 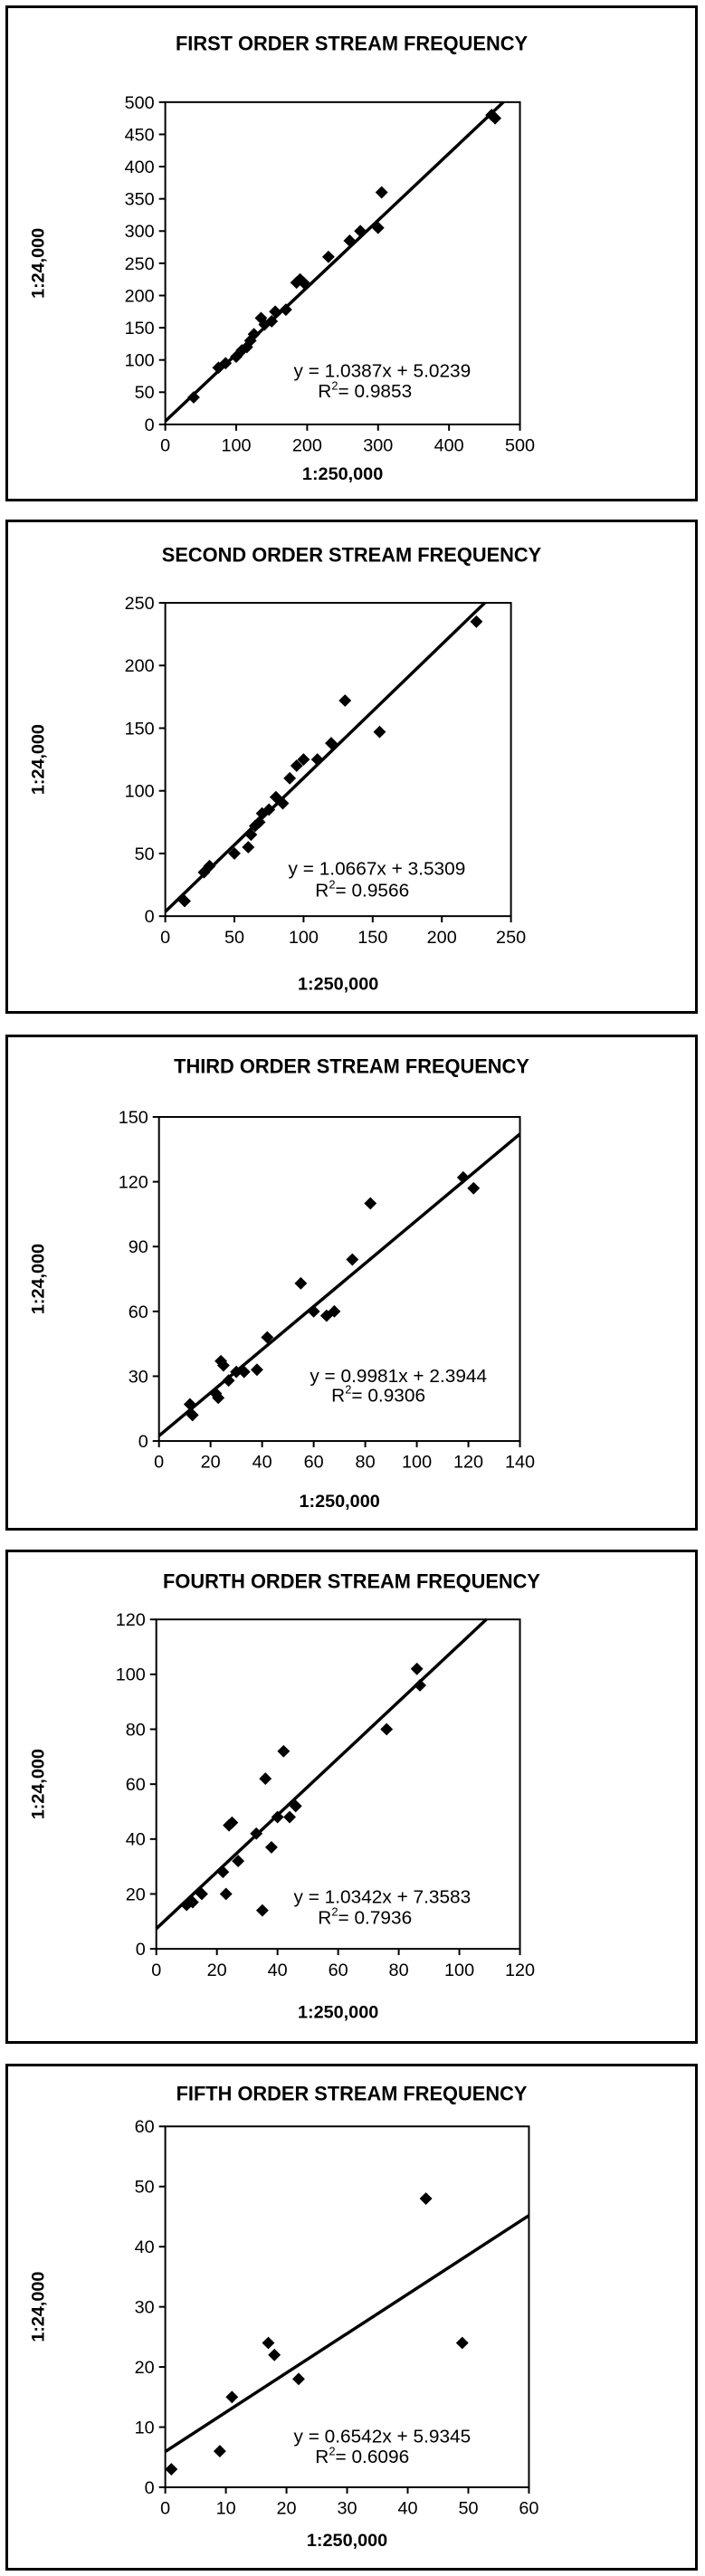 I want to click on trendline-equation: y = 1.0342x + 7.3583, so click(x=383, y=1898).